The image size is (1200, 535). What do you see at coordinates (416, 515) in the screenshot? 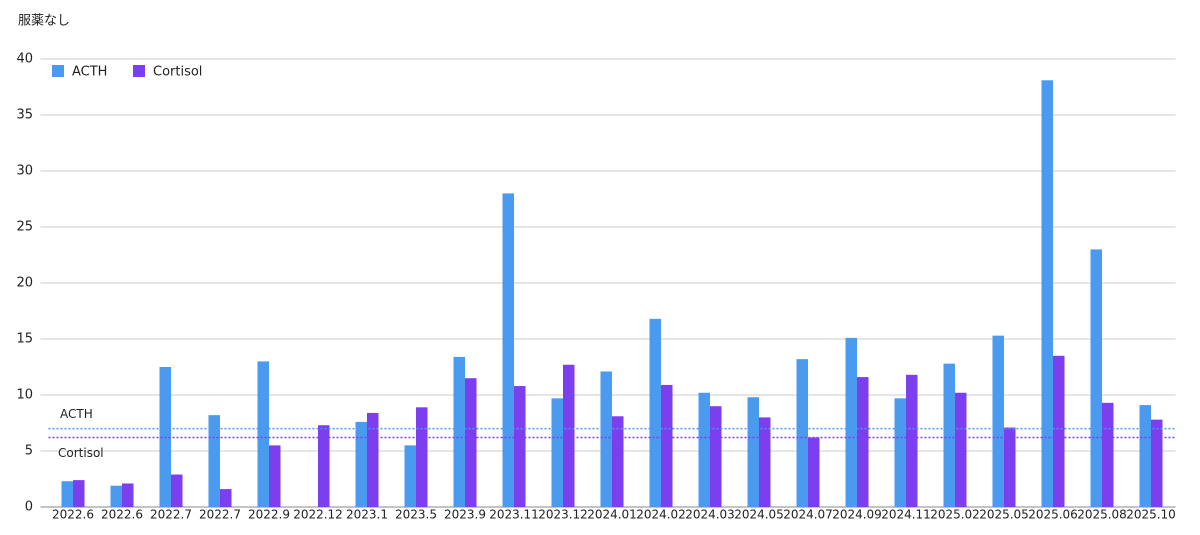
I see `x-tick-label: 2023.5` at bounding box center [416, 515].